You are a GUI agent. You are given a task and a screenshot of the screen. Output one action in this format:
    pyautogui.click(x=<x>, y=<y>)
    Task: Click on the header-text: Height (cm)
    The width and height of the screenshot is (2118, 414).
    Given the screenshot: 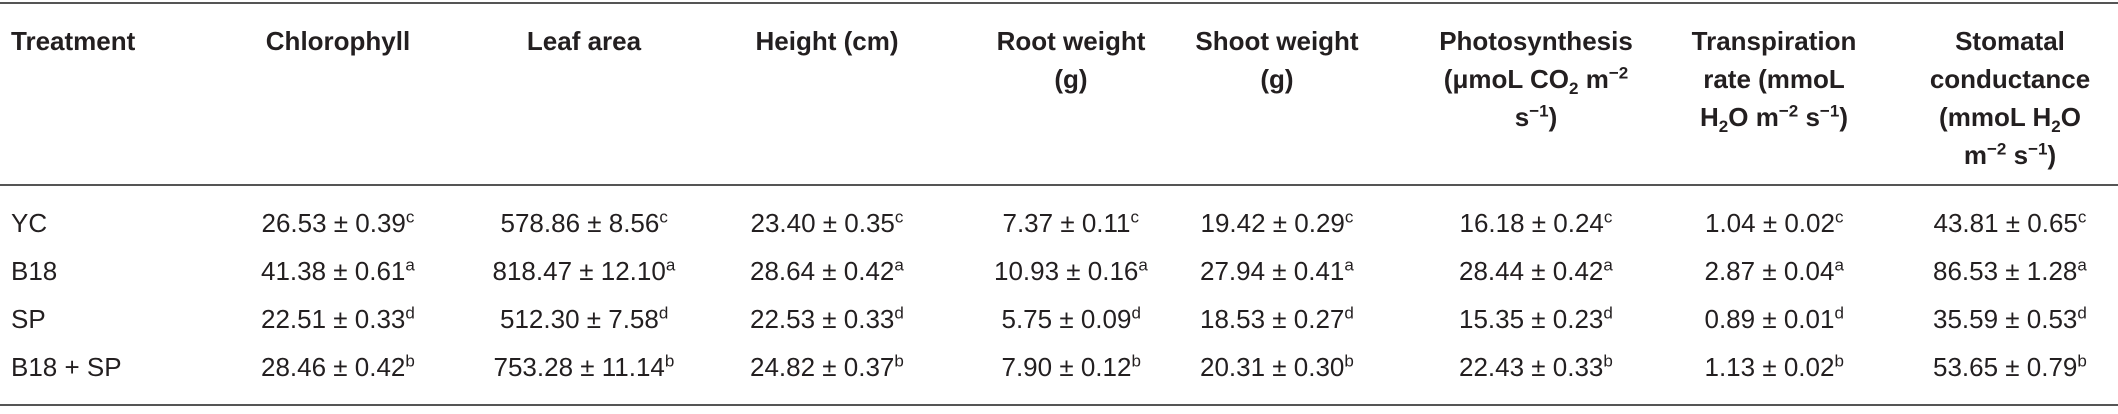 What is the action you would take?
    pyautogui.click(x=827, y=41)
    